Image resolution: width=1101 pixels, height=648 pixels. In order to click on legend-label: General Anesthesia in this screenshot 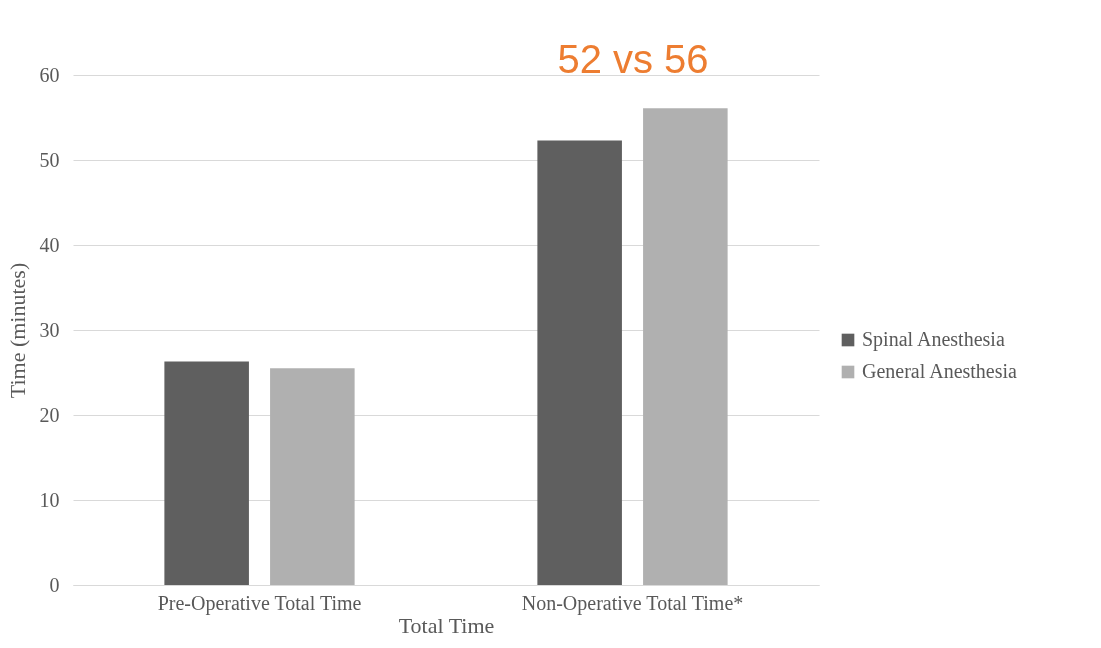, I will do `click(940, 371)`.